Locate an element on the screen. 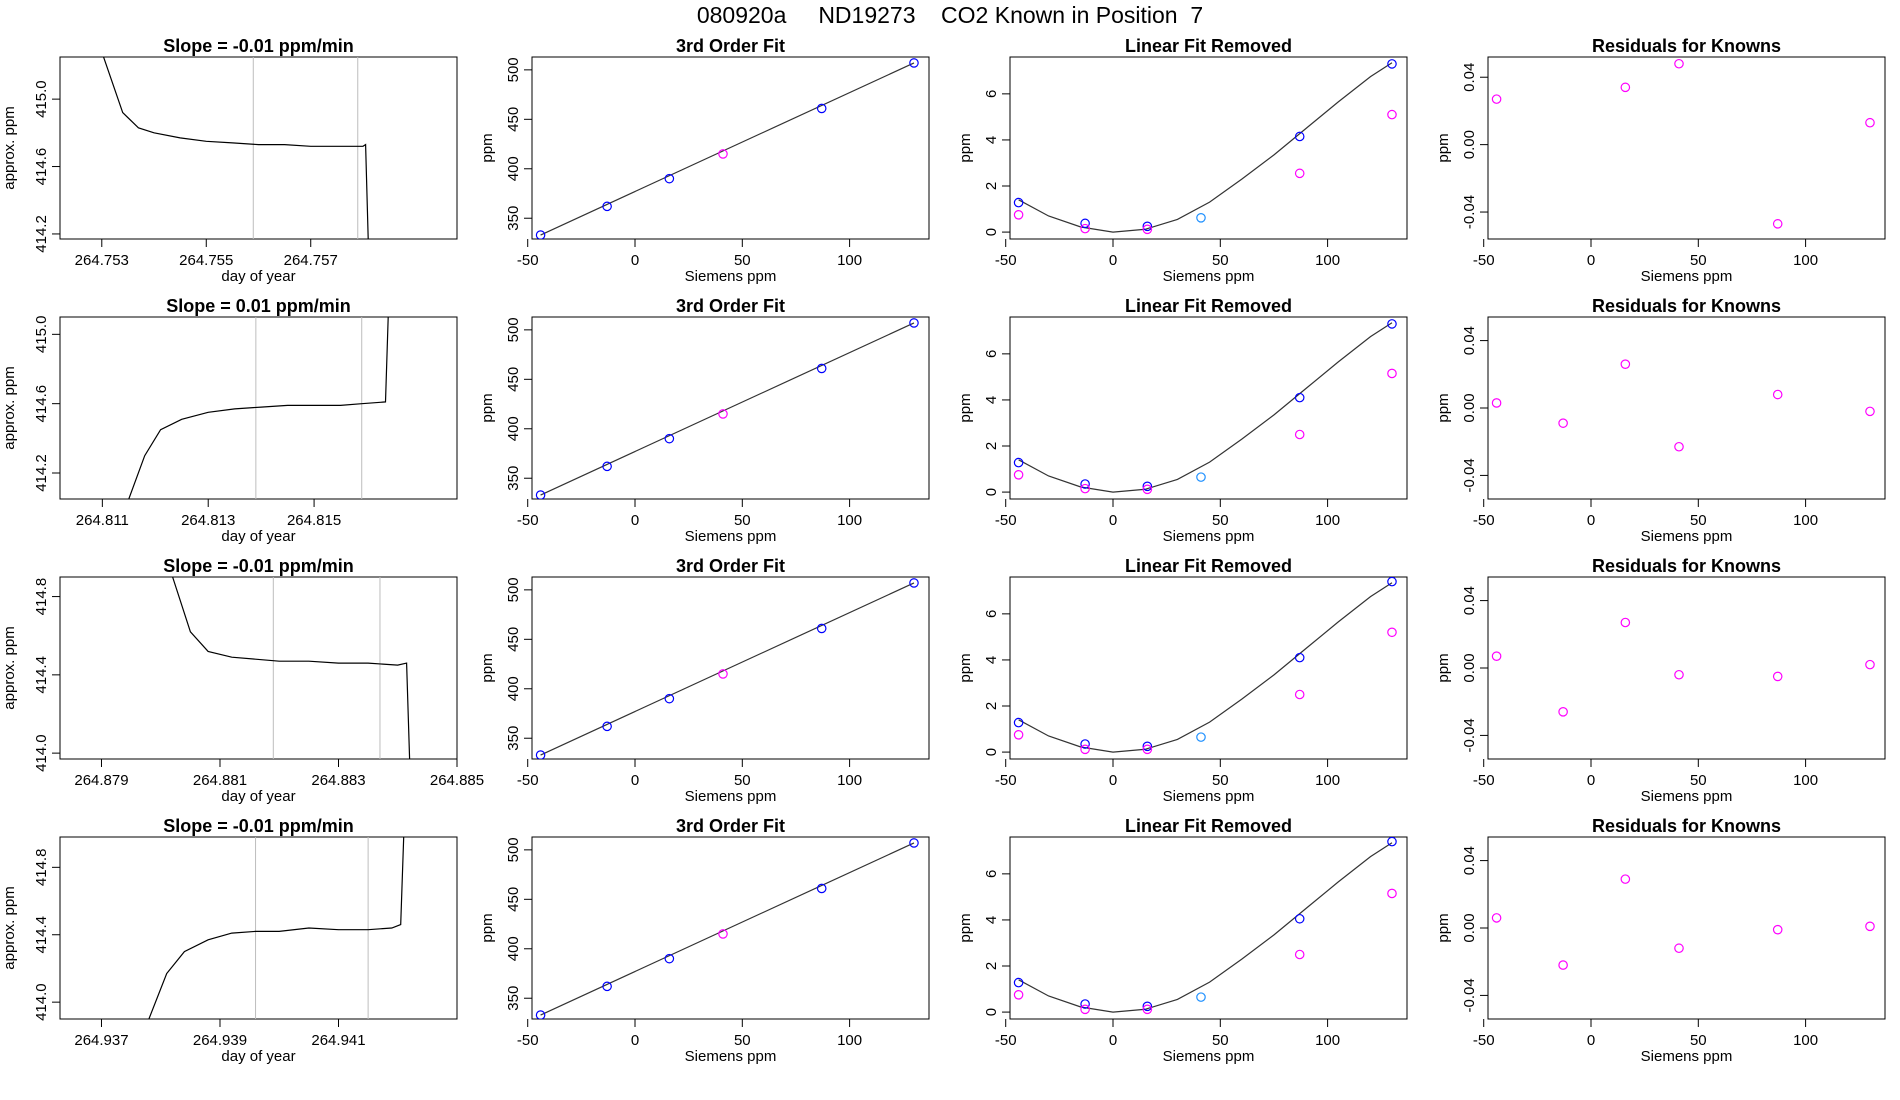  x-axis-label: day of year is located at coordinates (258, 1056).